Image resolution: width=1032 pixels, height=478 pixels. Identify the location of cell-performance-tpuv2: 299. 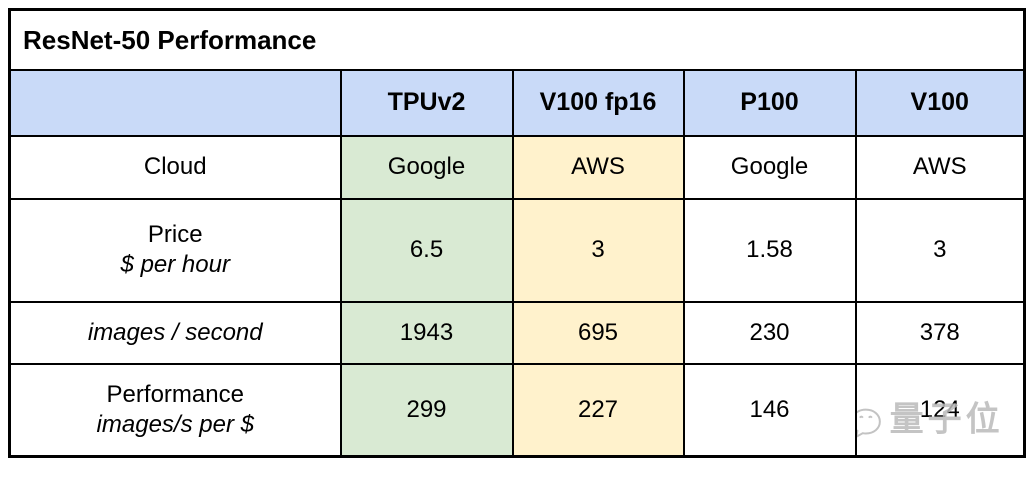
(426, 410).